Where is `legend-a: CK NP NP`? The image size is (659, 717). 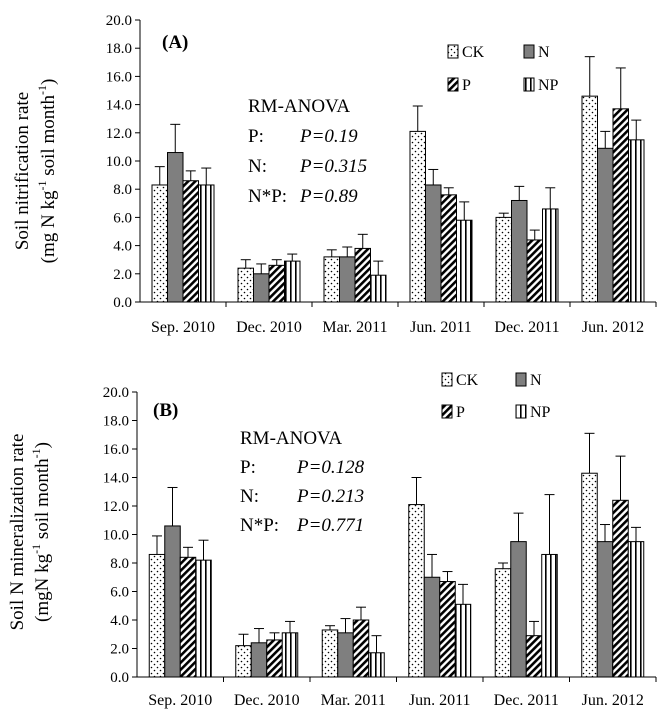 legend-a: CK NP NP is located at coordinates (503, 69).